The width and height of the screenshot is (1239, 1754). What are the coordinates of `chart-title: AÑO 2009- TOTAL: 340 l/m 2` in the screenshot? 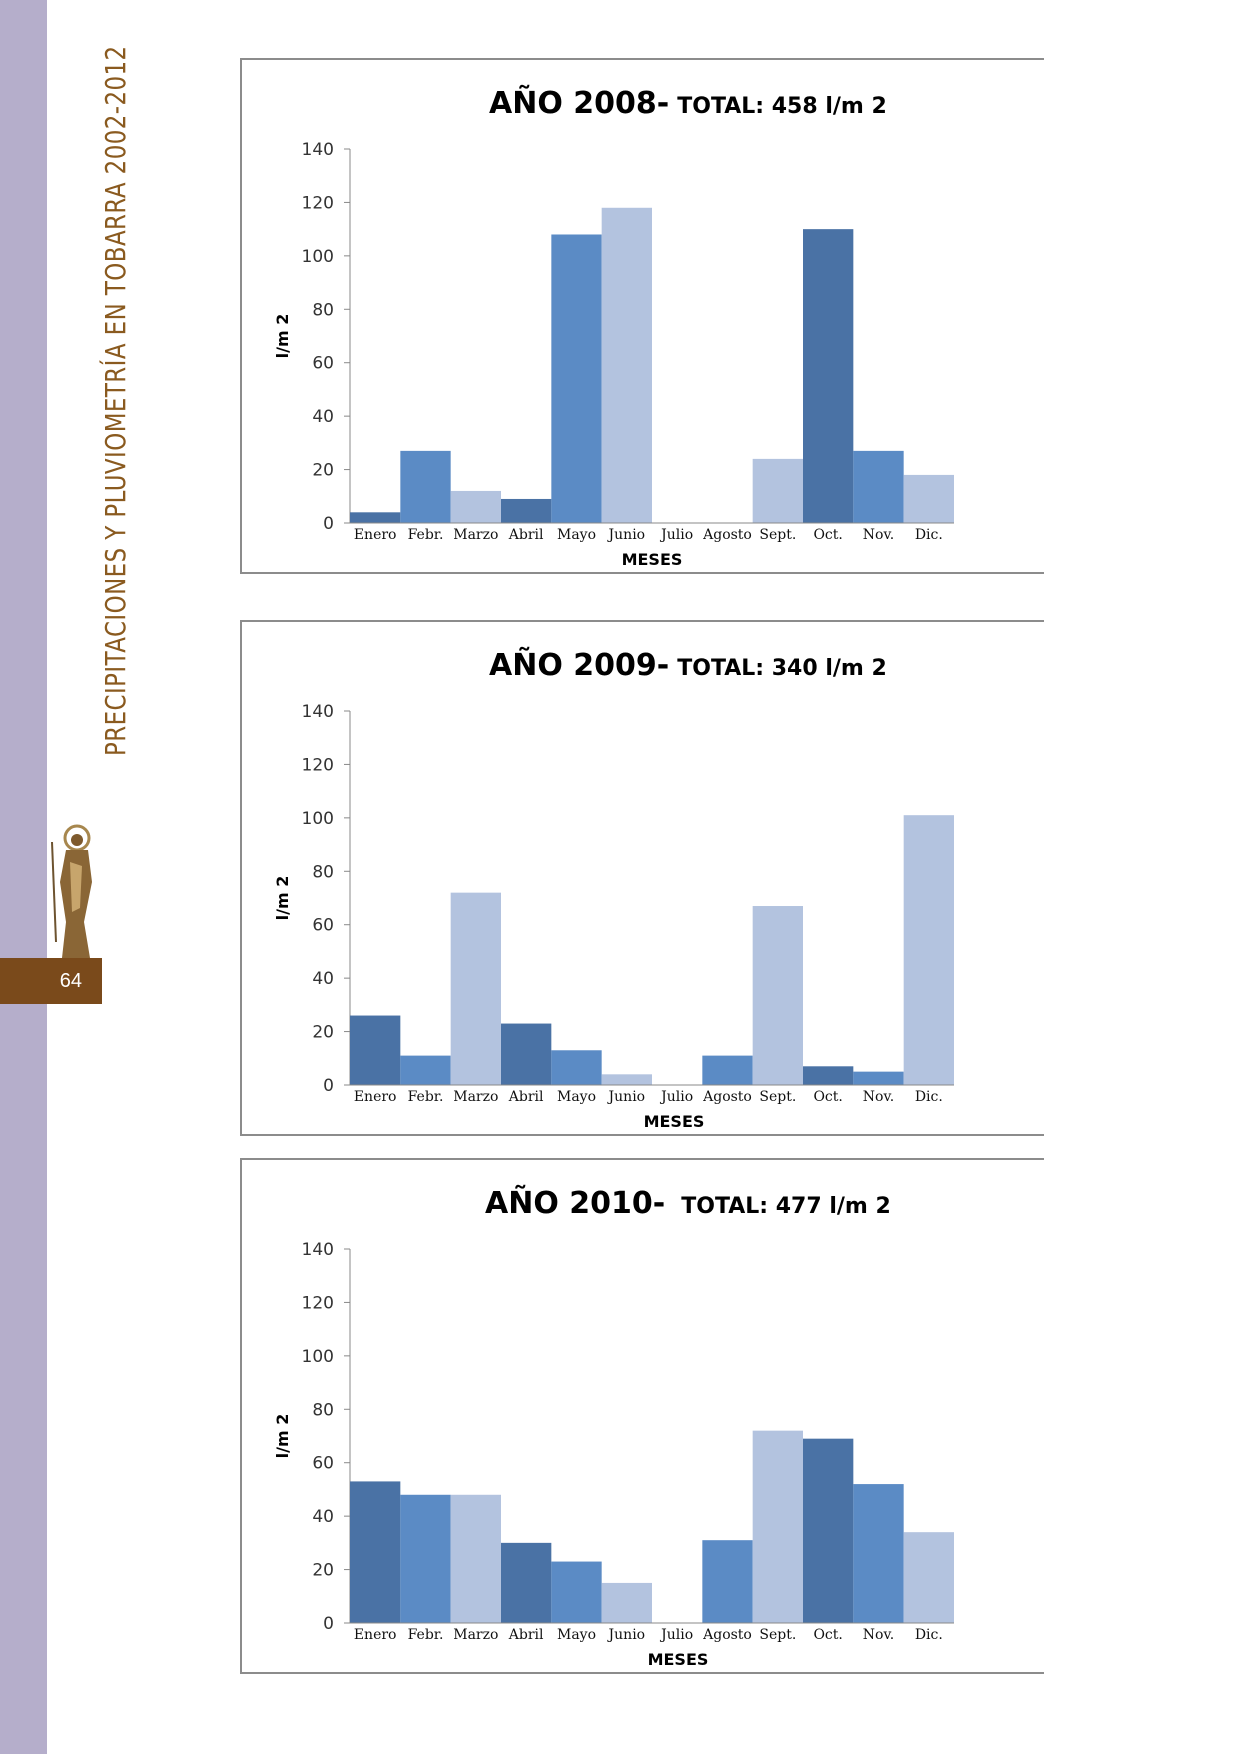 It's located at (688, 664).